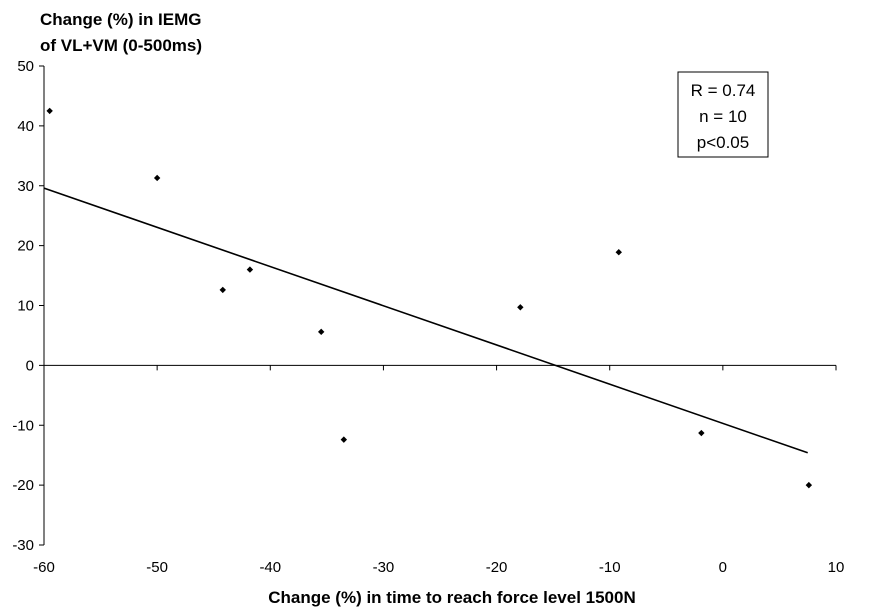  I want to click on y-axis-title: Change (%) in IEMG of VL+VM (0-500ms), so click(121, 32).